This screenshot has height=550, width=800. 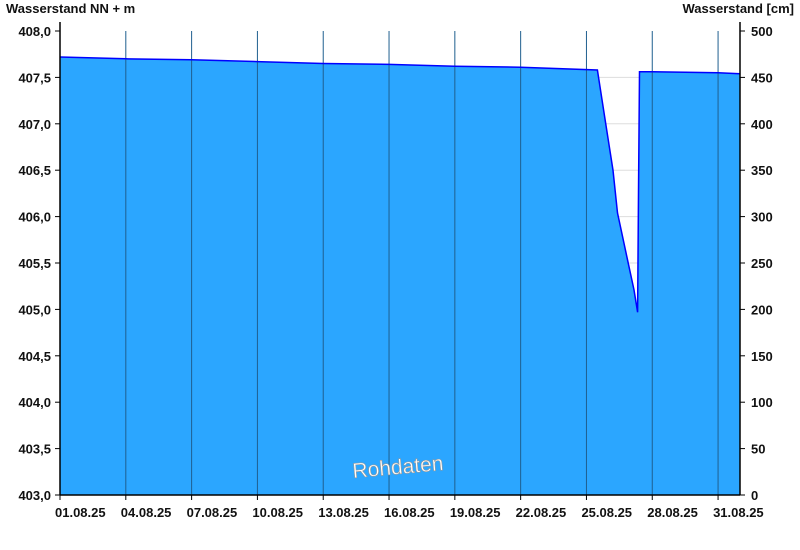 What do you see at coordinates (343, 512) in the screenshot?
I see `x-tick-label: 13.08.25` at bounding box center [343, 512].